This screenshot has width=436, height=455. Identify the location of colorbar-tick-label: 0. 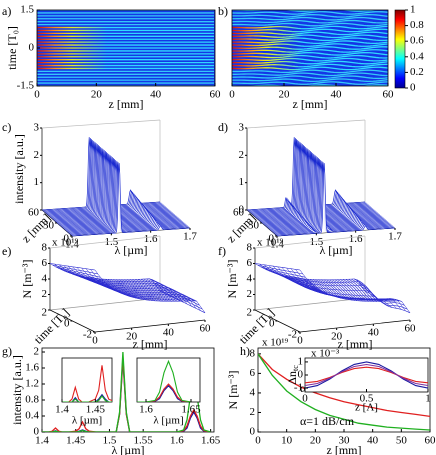
(413, 88).